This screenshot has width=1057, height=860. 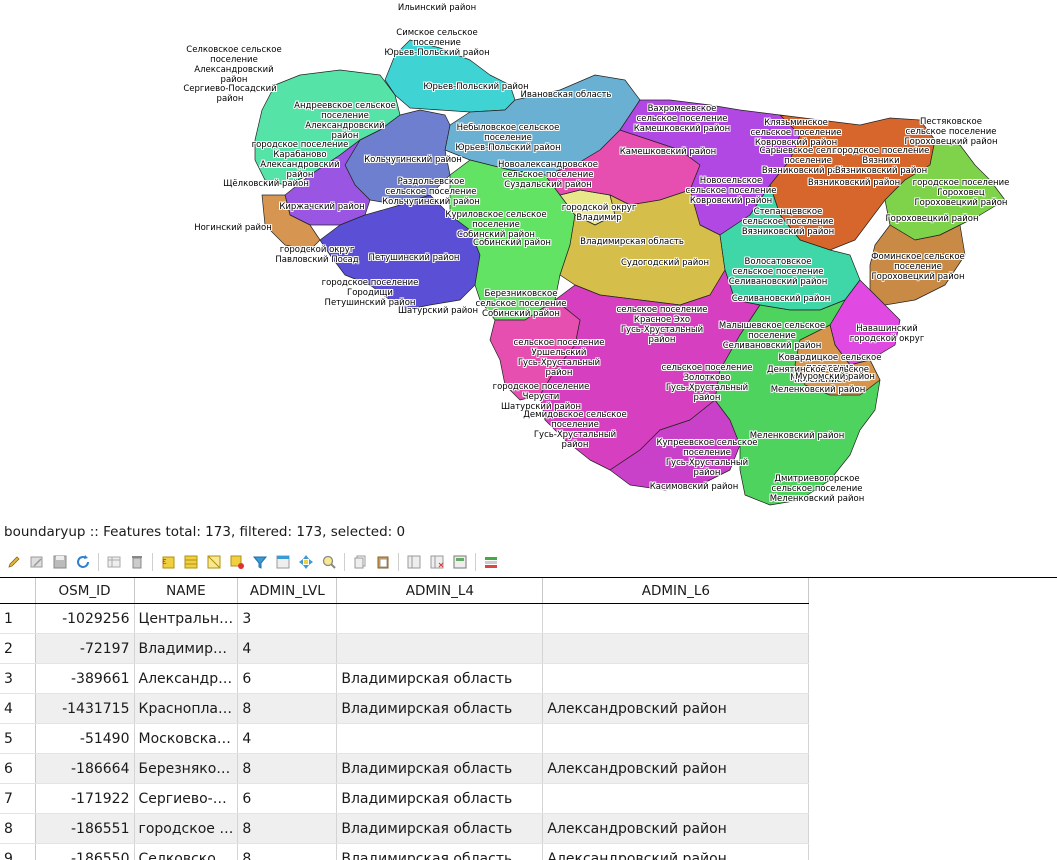 I want to click on filter-icon, so click(x=260, y=562).